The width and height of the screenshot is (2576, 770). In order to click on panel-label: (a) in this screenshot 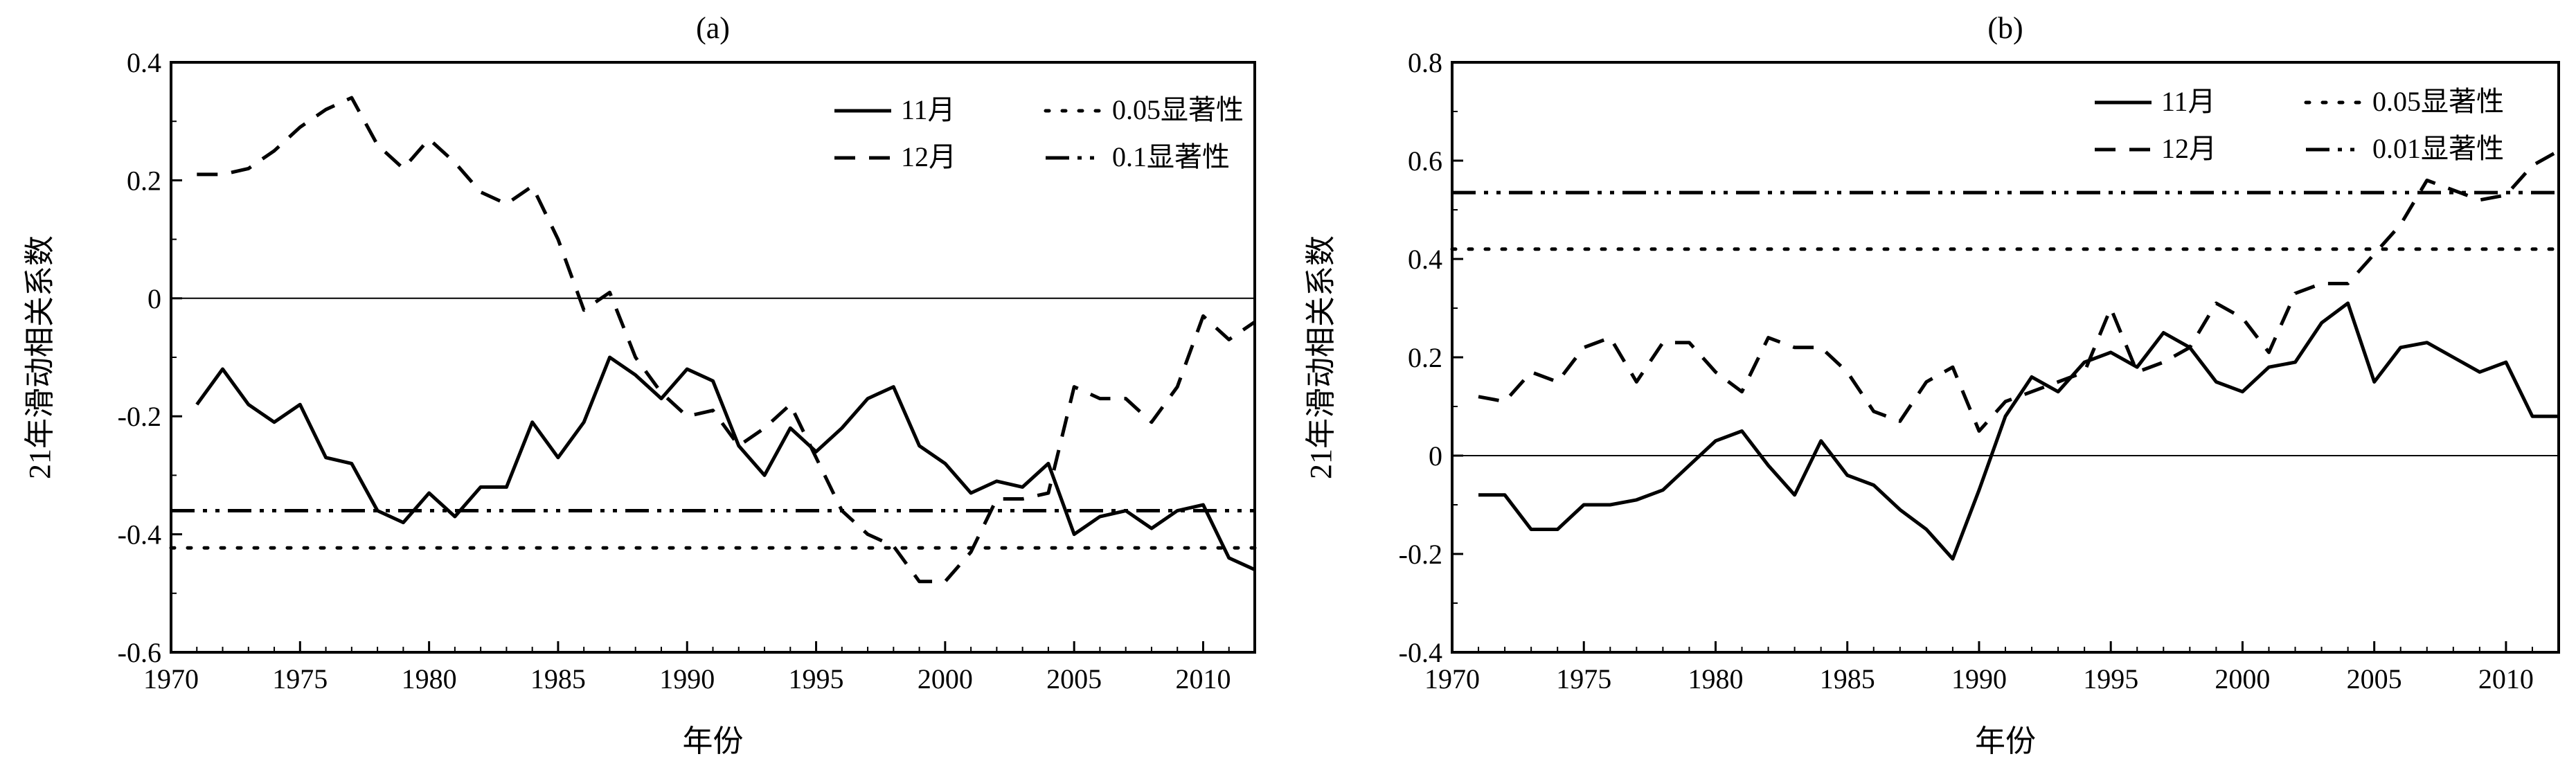, I will do `click(713, 28)`.